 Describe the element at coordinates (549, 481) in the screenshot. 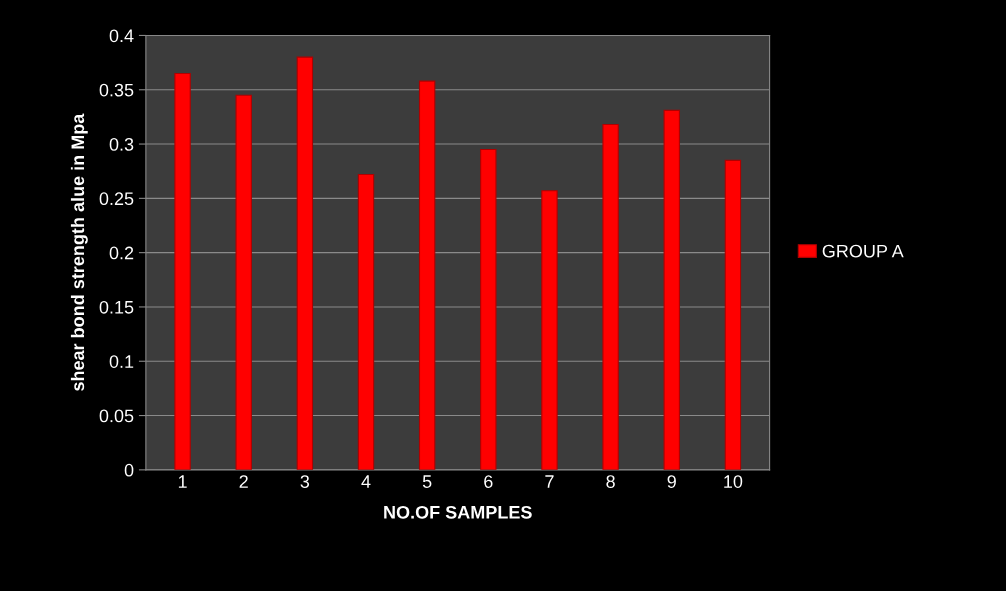

I see `x-tick-label: 7` at that location.